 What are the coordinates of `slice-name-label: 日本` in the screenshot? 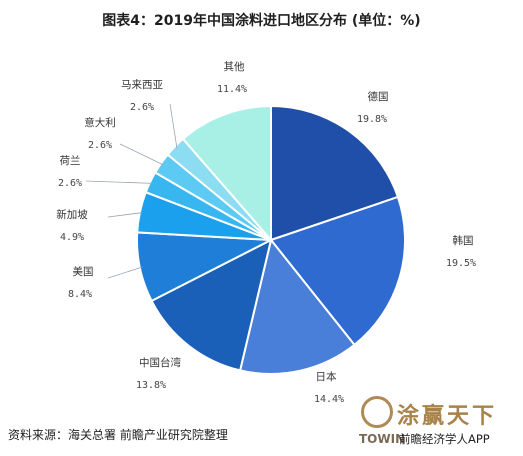 It's located at (326, 376).